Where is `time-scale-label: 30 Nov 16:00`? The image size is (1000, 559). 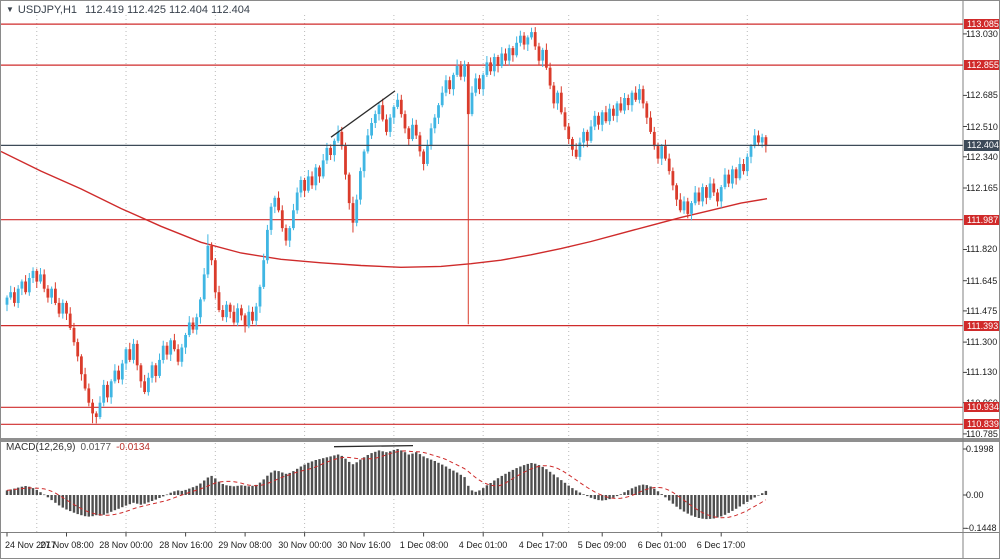 time-scale-label: 30 Nov 16:00 is located at coordinates (364, 545).